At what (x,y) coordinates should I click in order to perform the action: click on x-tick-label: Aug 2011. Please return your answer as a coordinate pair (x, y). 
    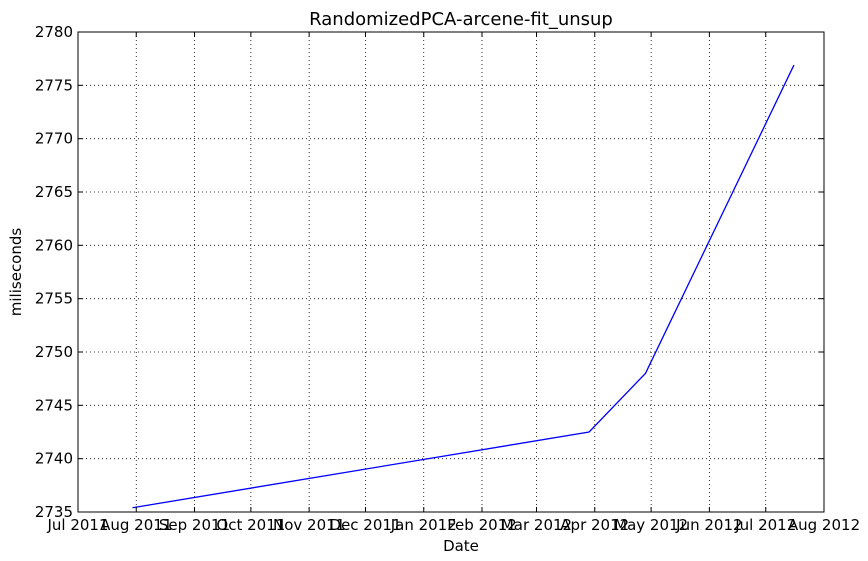
    Looking at the image, I should click on (136, 525).